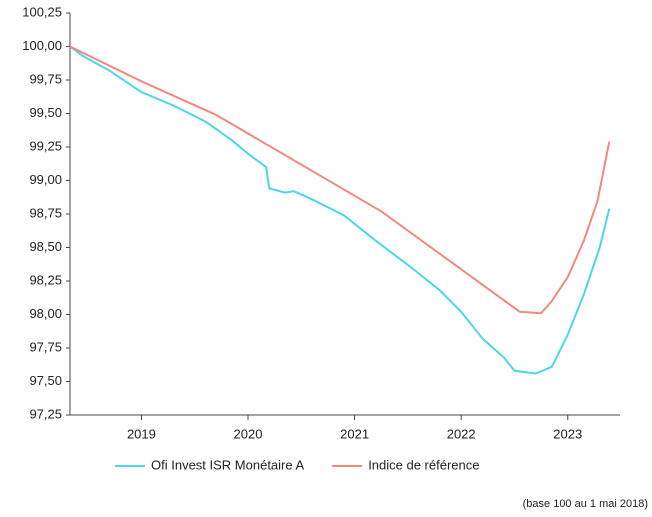 This screenshot has height=517, width=652. What do you see at coordinates (42, 45) in the screenshot?
I see `y-tick-label: 100,00` at bounding box center [42, 45].